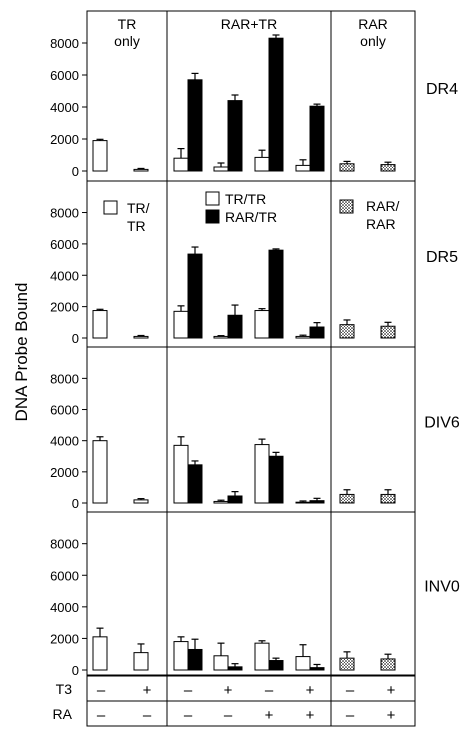 The image size is (474, 735). Describe the element at coordinates (212, 216) in the screenshot. I see `legend-swatch-rar-tr` at that location.